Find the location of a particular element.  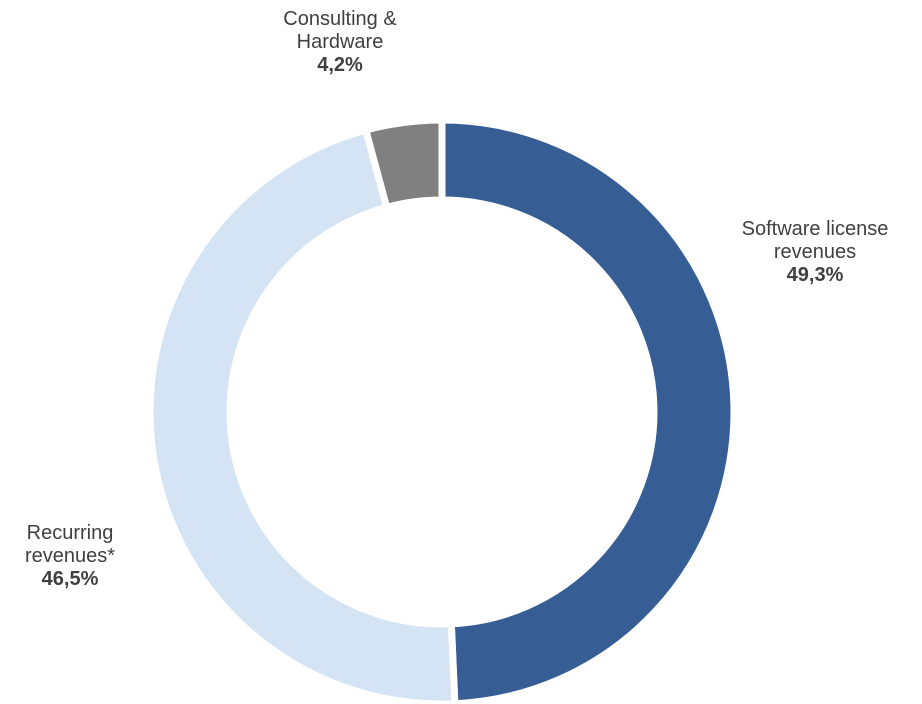

donut-segment is located at coordinates (403, 164).